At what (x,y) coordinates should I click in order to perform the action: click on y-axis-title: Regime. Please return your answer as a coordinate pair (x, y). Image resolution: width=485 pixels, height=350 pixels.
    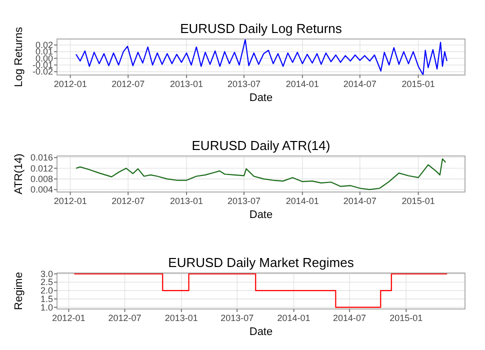
    Looking at the image, I should click on (19, 291).